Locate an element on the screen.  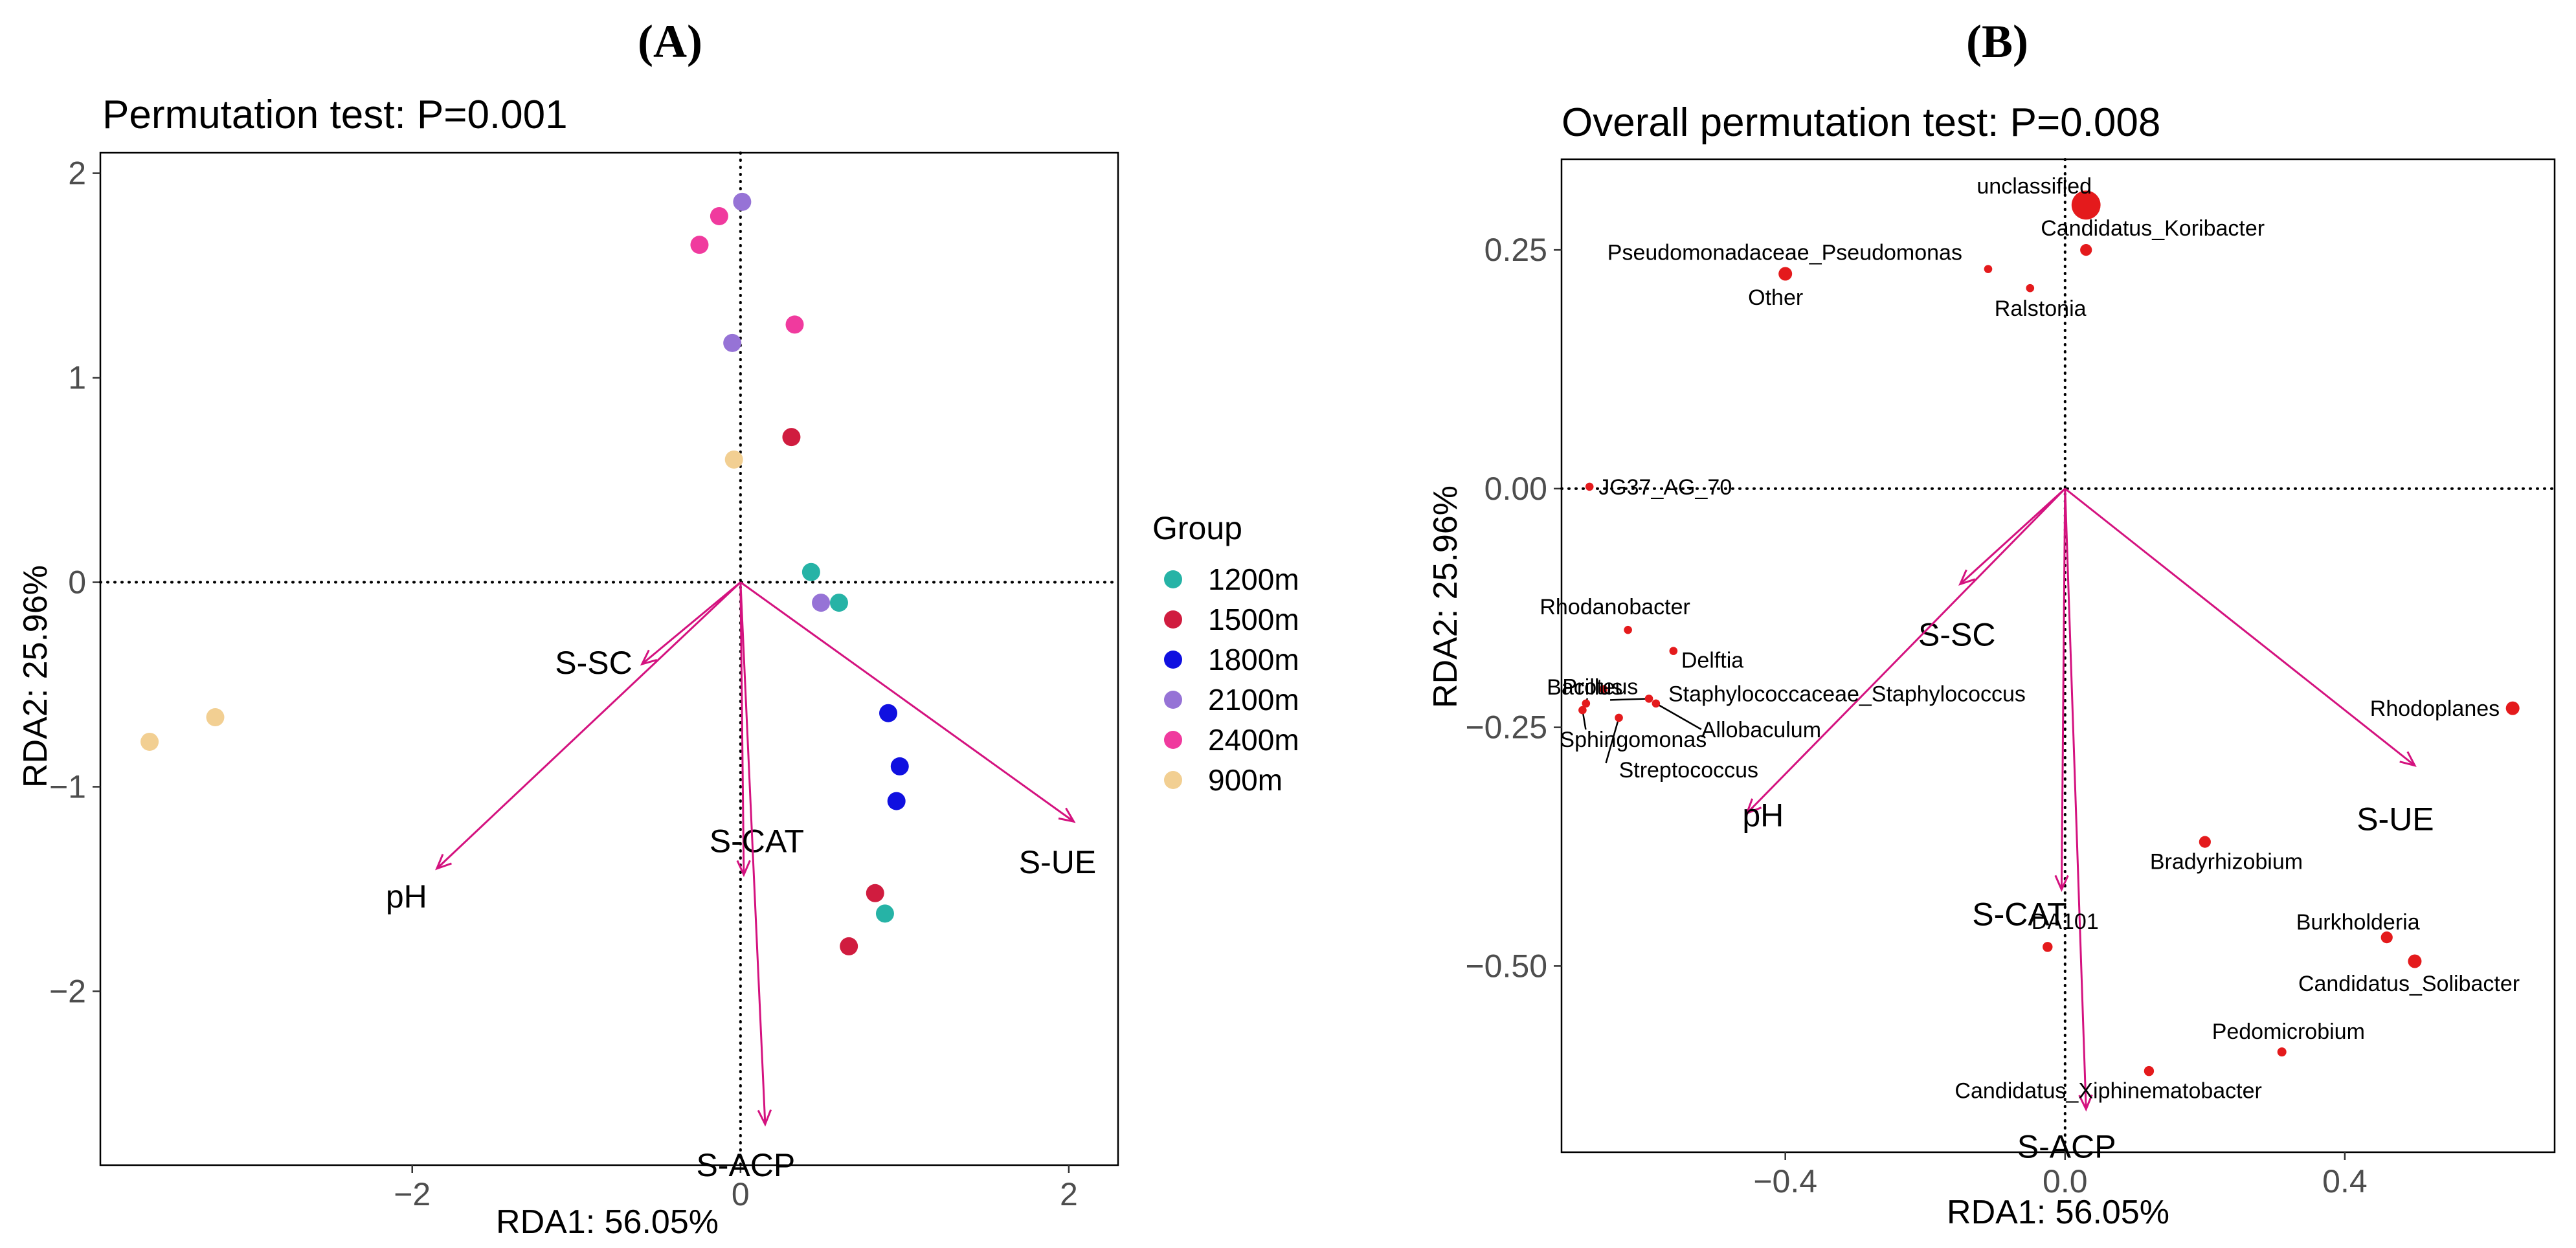
panel-b-point-rhodoplanes is located at coordinates (2513, 708).